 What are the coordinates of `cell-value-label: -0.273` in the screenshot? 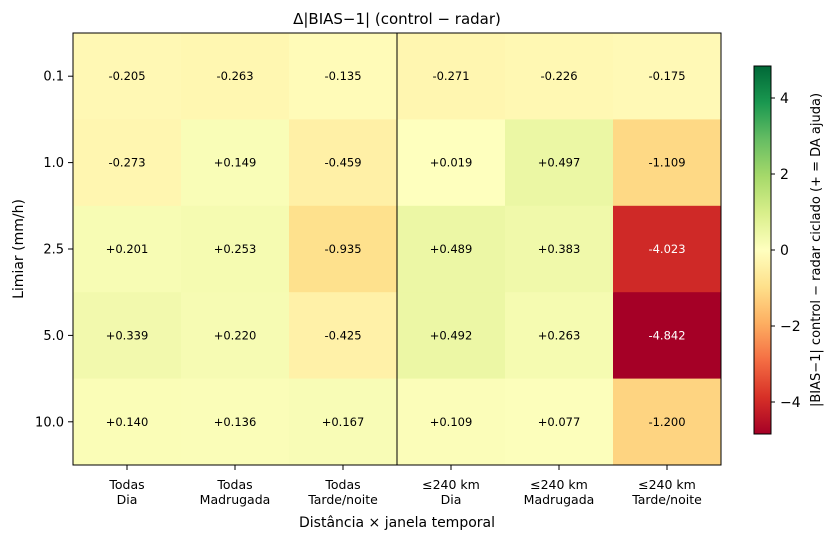 It's located at (126, 163).